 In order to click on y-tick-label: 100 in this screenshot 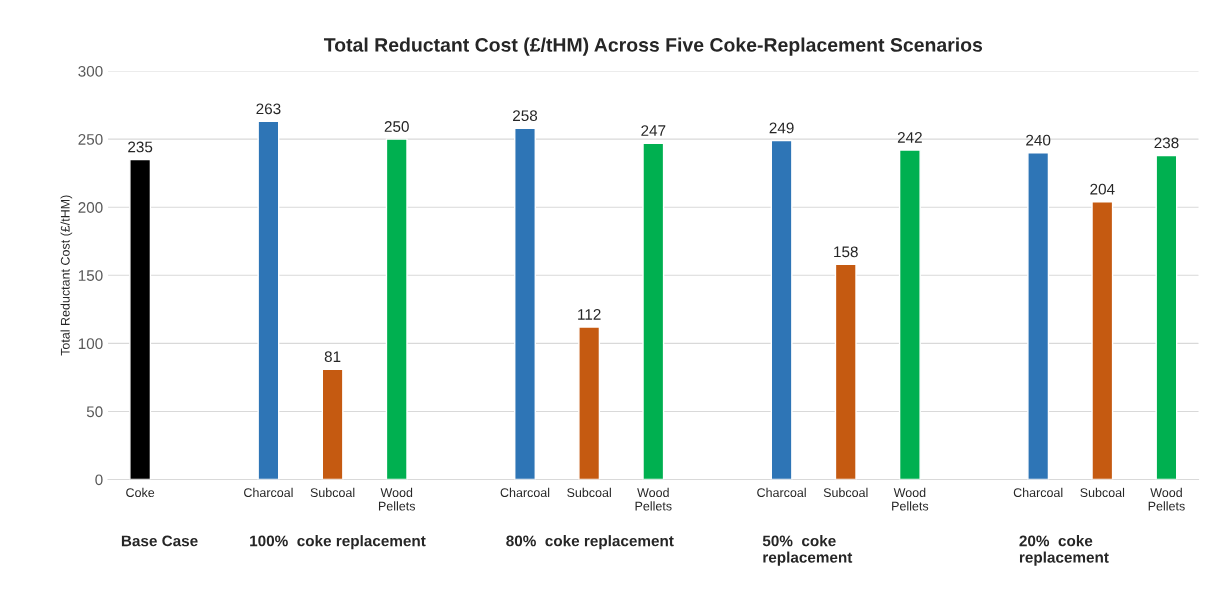, I will do `click(90, 344)`.